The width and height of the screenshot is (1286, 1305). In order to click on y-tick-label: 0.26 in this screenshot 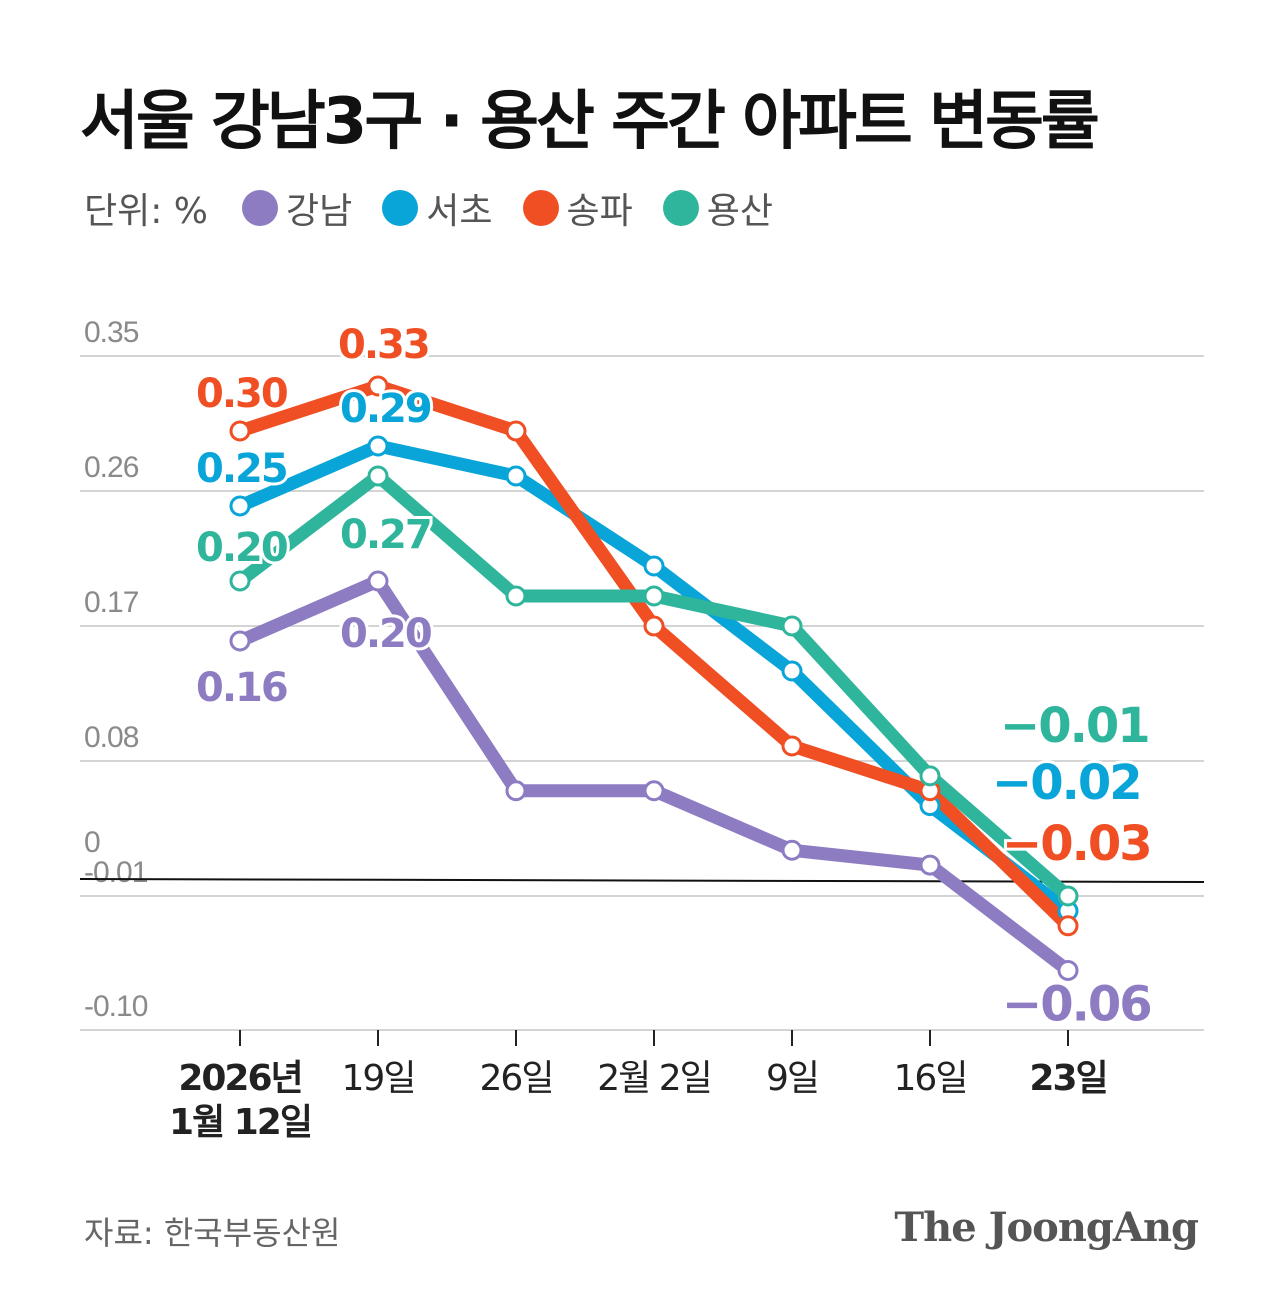, I will do `click(111, 467)`.